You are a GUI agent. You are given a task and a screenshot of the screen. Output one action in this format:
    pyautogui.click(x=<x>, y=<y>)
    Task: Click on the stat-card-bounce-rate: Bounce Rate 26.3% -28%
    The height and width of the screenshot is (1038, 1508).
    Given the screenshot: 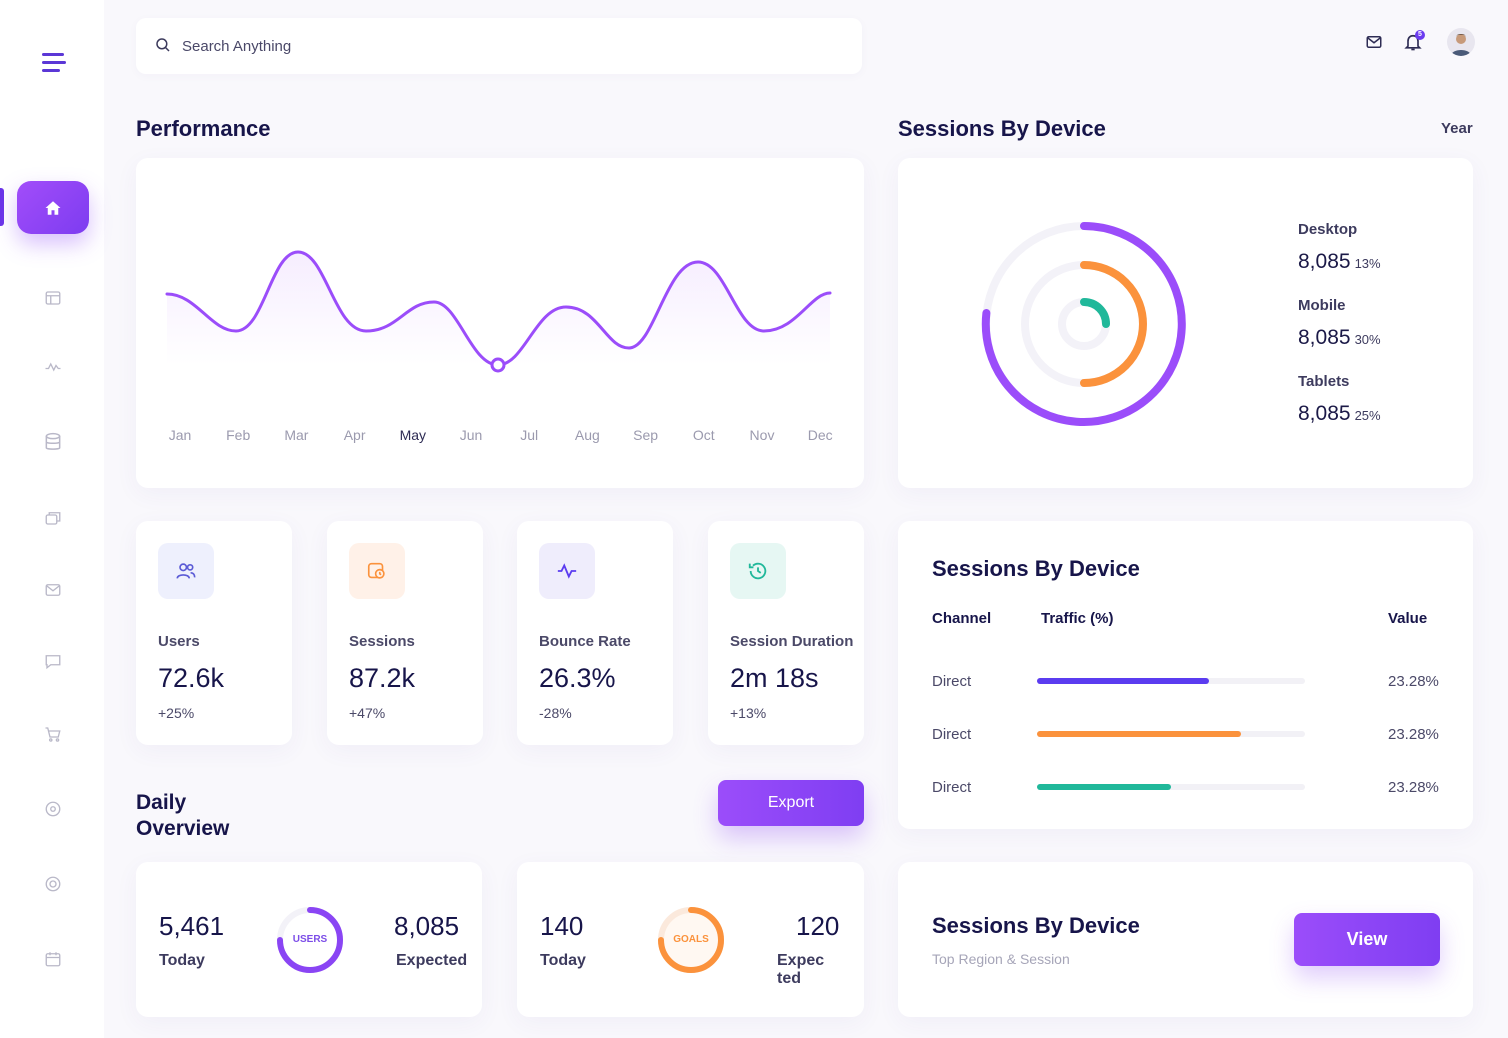 What is the action you would take?
    pyautogui.click(x=595, y=633)
    